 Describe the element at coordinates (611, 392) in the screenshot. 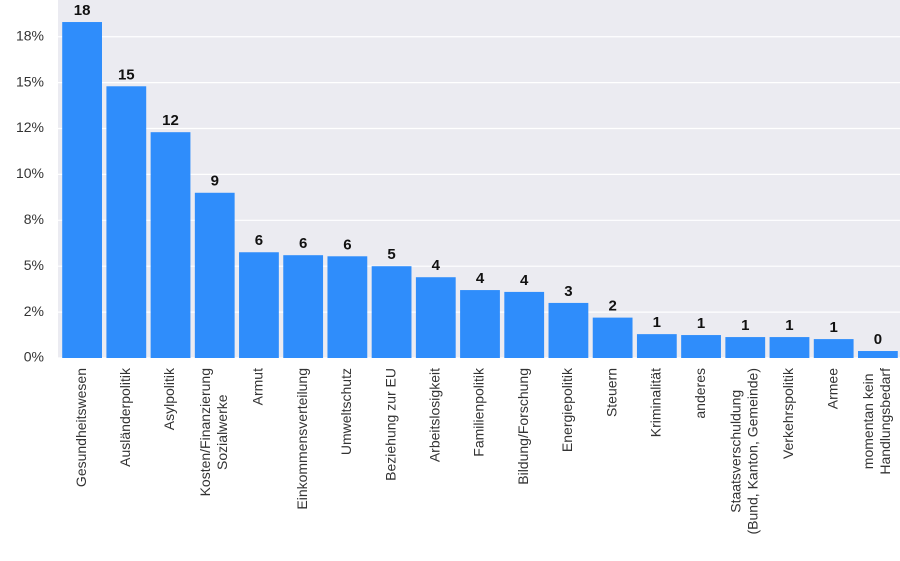

I see `x-tick-label: Steuern` at that location.